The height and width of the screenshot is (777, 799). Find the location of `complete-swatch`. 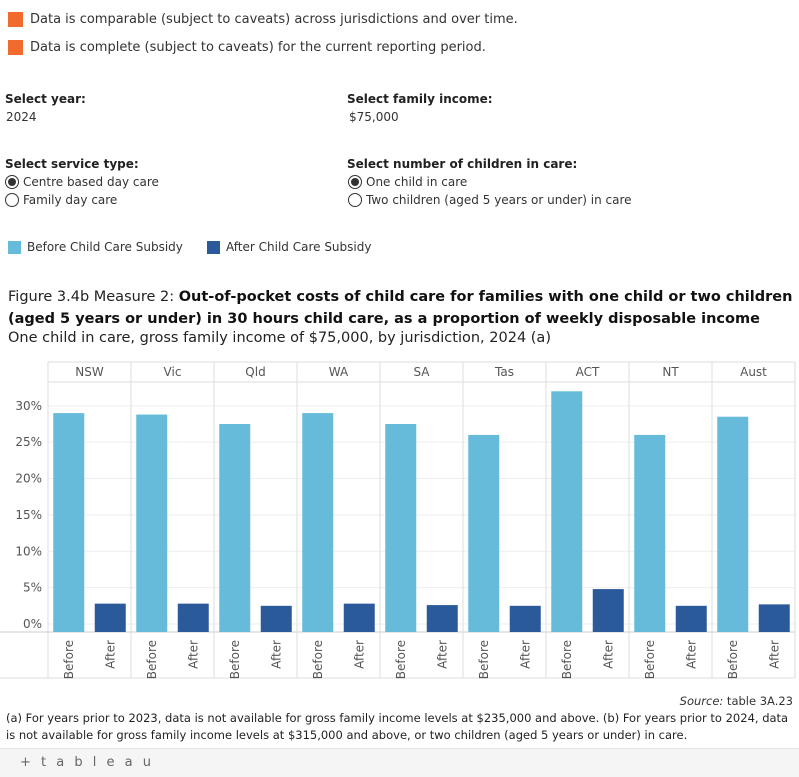

complete-swatch is located at coordinates (15, 47).